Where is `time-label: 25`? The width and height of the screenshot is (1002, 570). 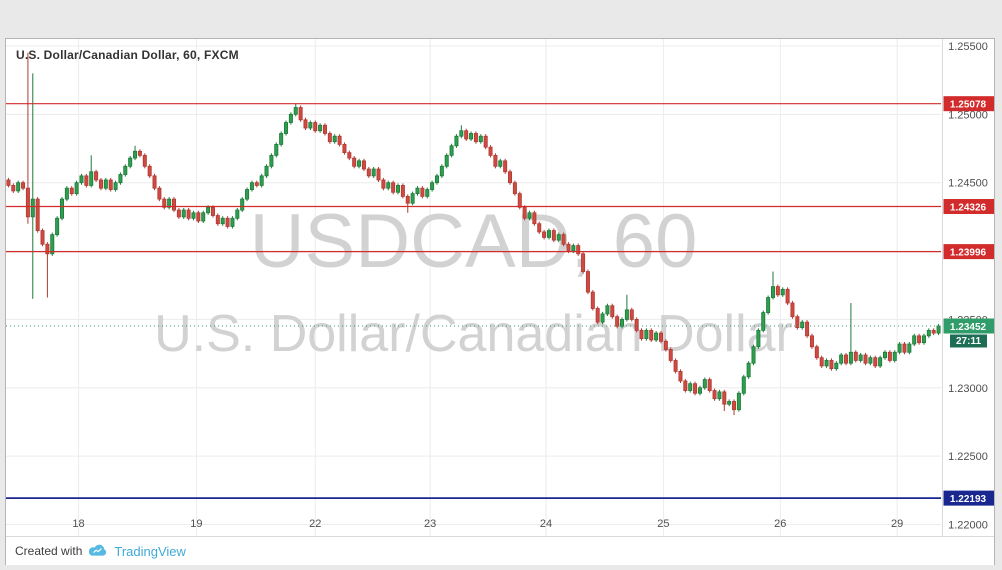
time-label: 25 is located at coordinates (663, 524).